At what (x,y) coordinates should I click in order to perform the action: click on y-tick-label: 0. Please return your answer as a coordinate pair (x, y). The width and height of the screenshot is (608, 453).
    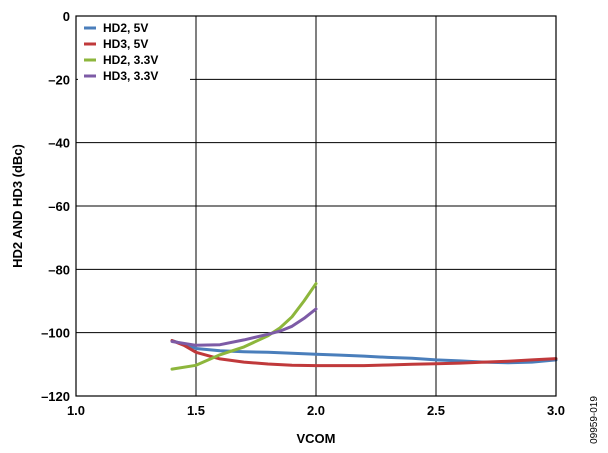
    Looking at the image, I should click on (66, 16).